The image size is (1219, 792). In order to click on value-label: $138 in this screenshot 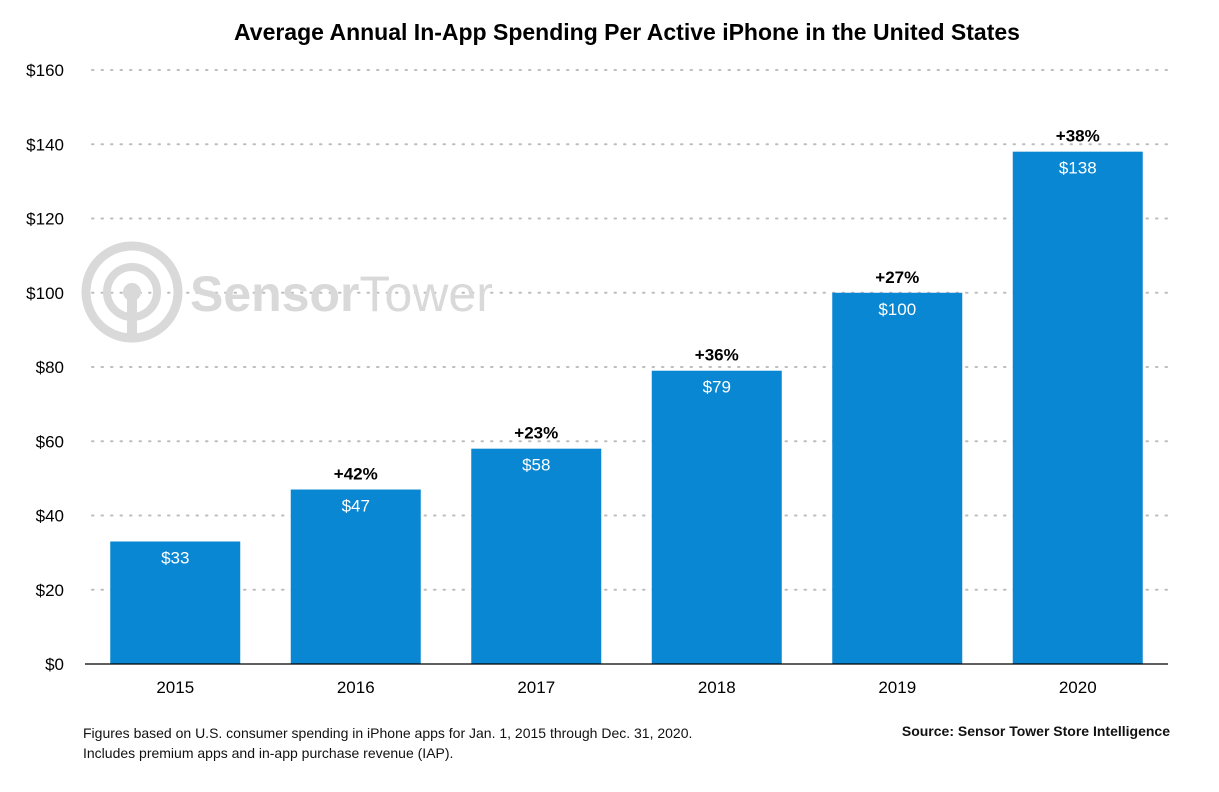, I will do `click(1078, 168)`.